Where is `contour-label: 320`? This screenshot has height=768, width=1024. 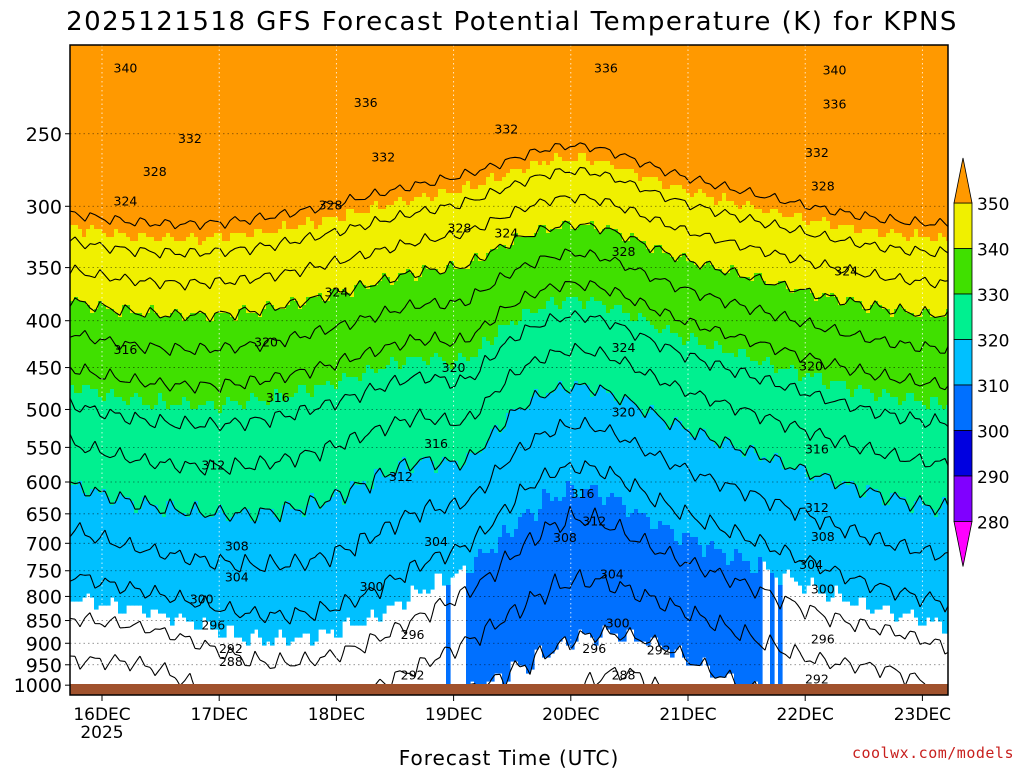
contour-label: 320 is located at coordinates (266, 342).